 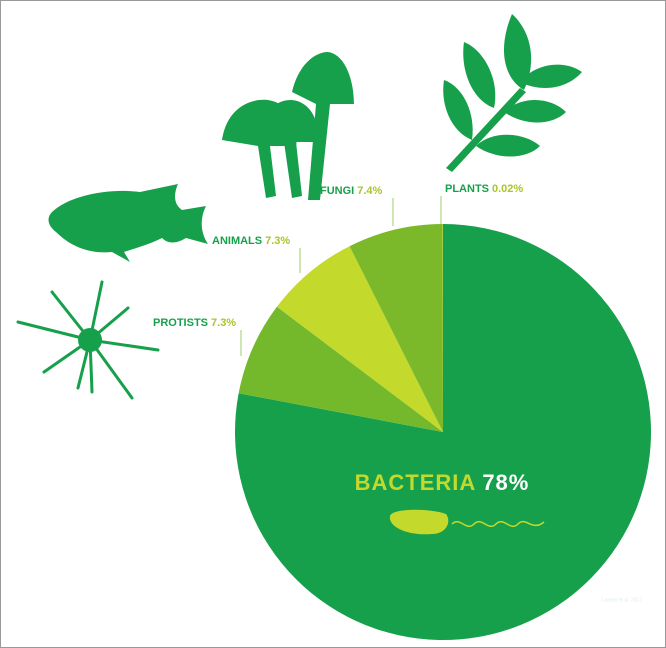 What do you see at coordinates (416, 482) in the screenshot?
I see `category-name: BACTERIA` at bounding box center [416, 482].